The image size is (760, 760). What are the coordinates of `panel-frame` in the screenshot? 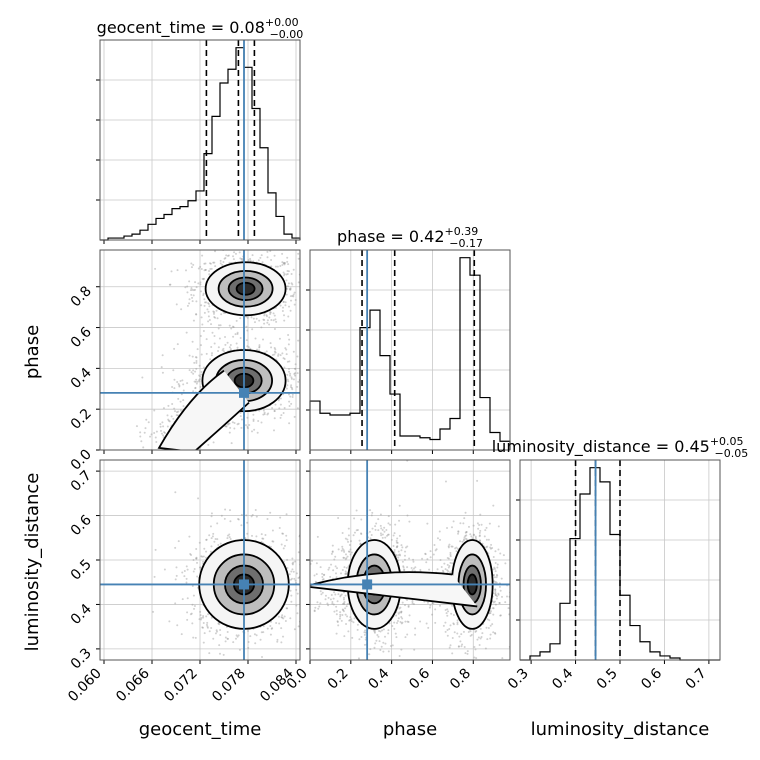 It's located at (200, 560).